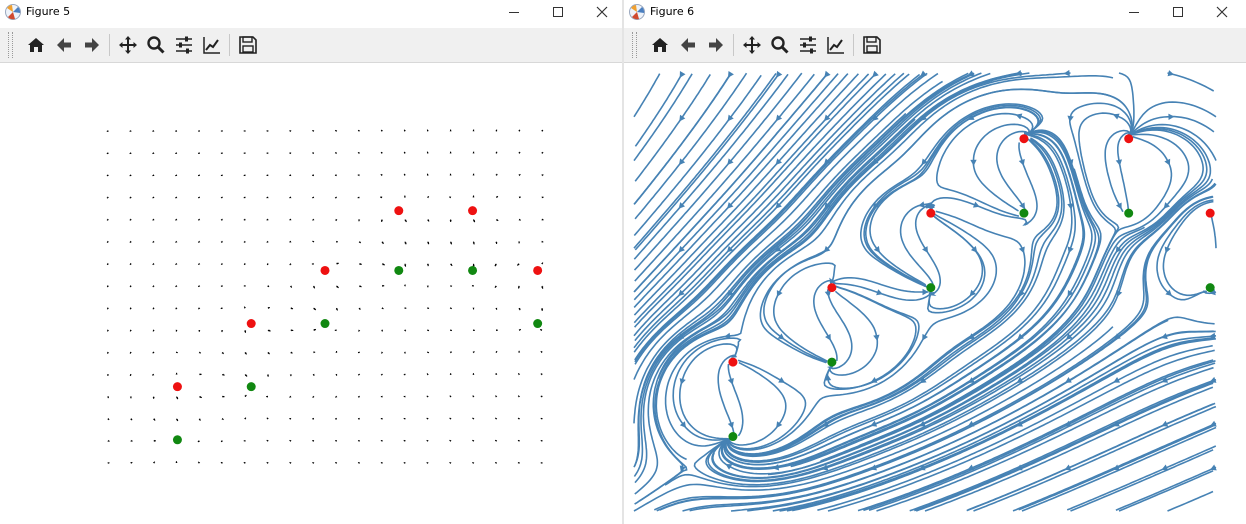 Image resolution: width=1246 pixels, height=524 pixels. I want to click on sink-point, so click(733, 437).